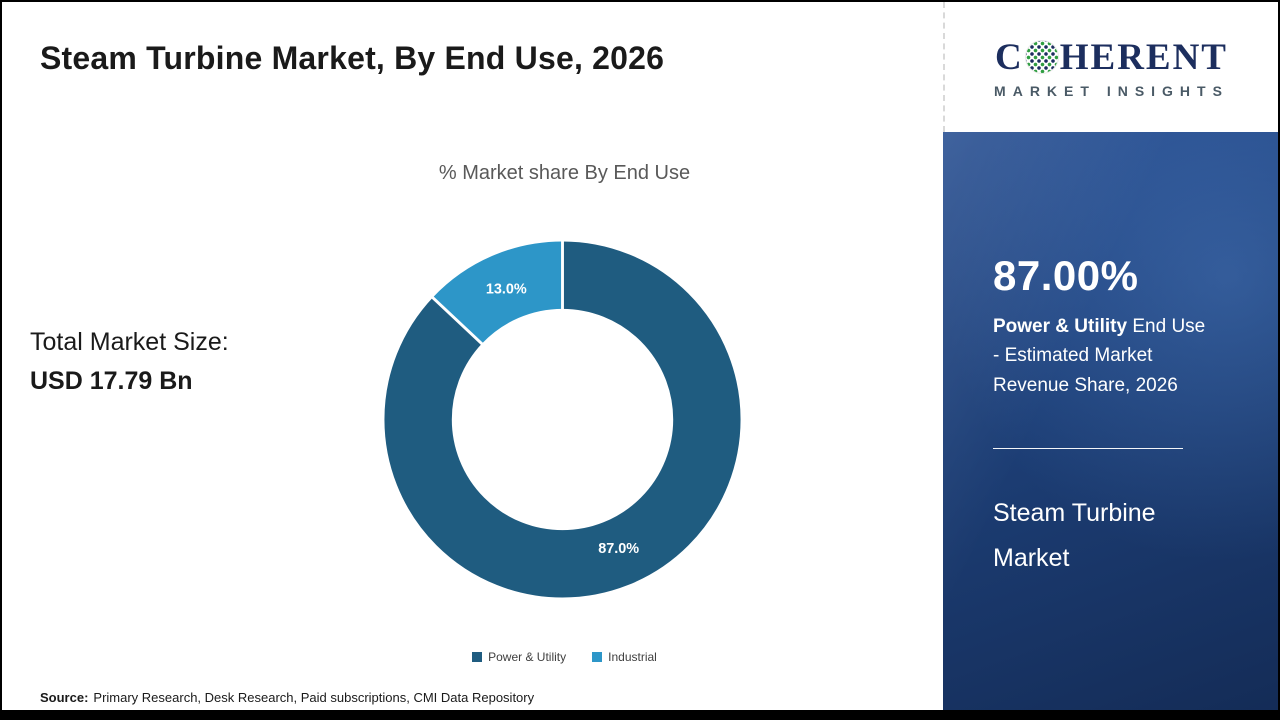  I want to click on donut-svg: 87.0% 13.0%, so click(562, 419).